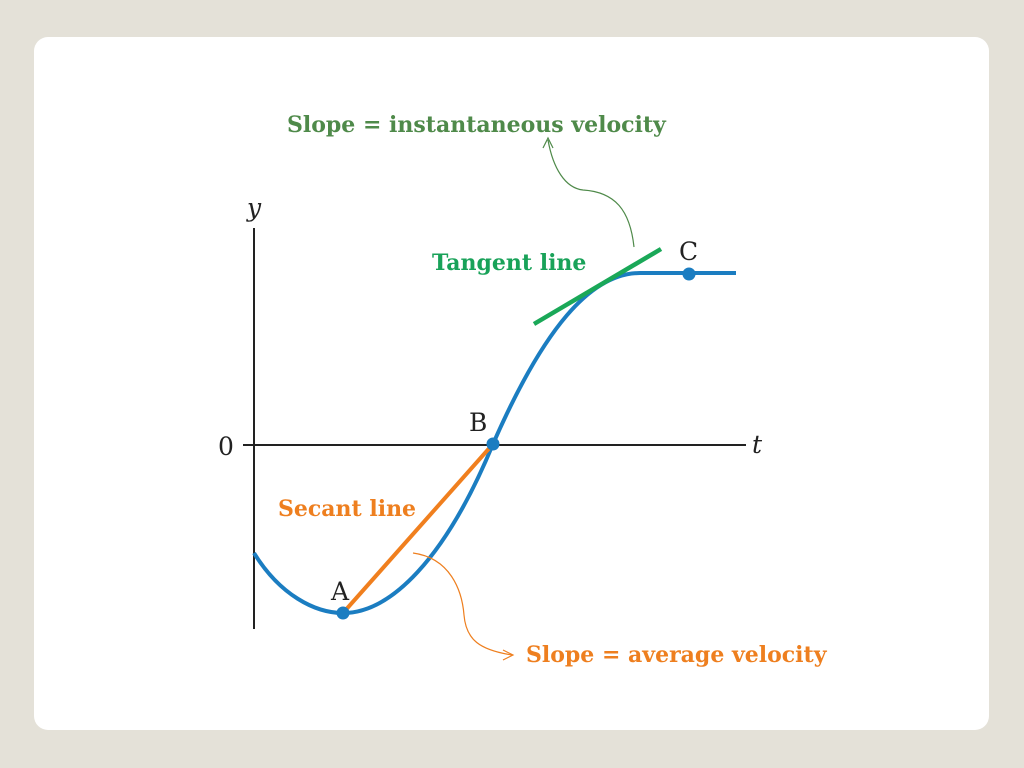 The height and width of the screenshot is (768, 1024). What do you see at coordinates (418, 528) in the screenshot?
I see `secant-line` at bounding box center [418, 528].